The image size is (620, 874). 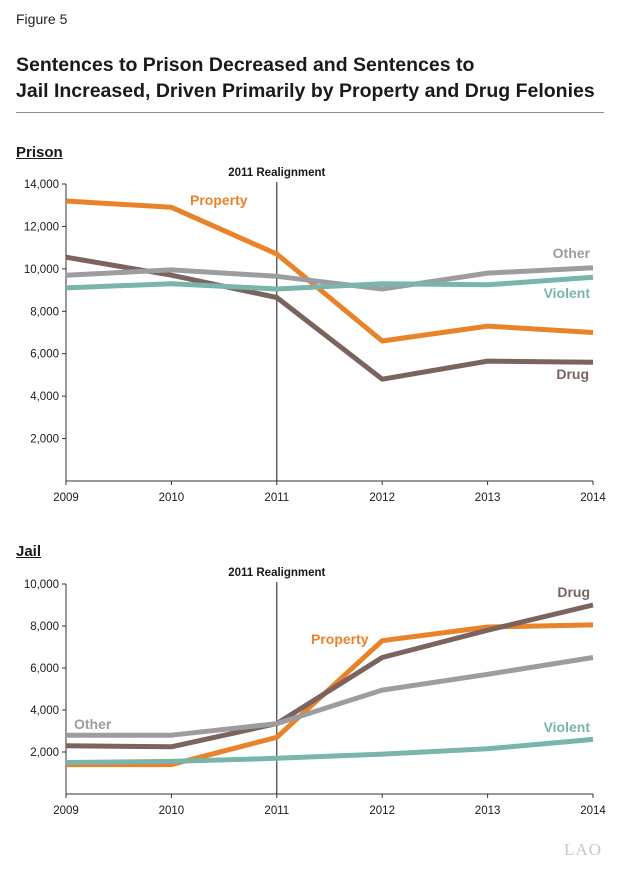 I want to click on prison-y-tick-label: 12,000, so click(x=41, y=227).